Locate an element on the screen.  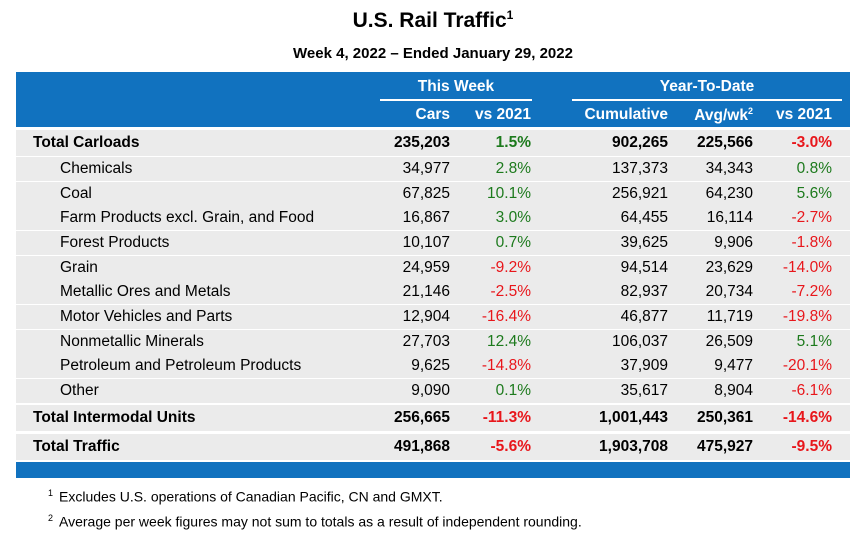
vs-2021-value: -11.3% is located at coordinates (506, 417).